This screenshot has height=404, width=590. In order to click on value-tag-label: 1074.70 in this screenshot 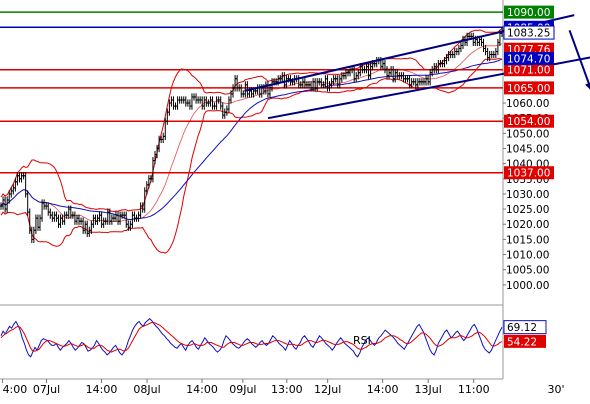, I will do `click(528, 59)`.